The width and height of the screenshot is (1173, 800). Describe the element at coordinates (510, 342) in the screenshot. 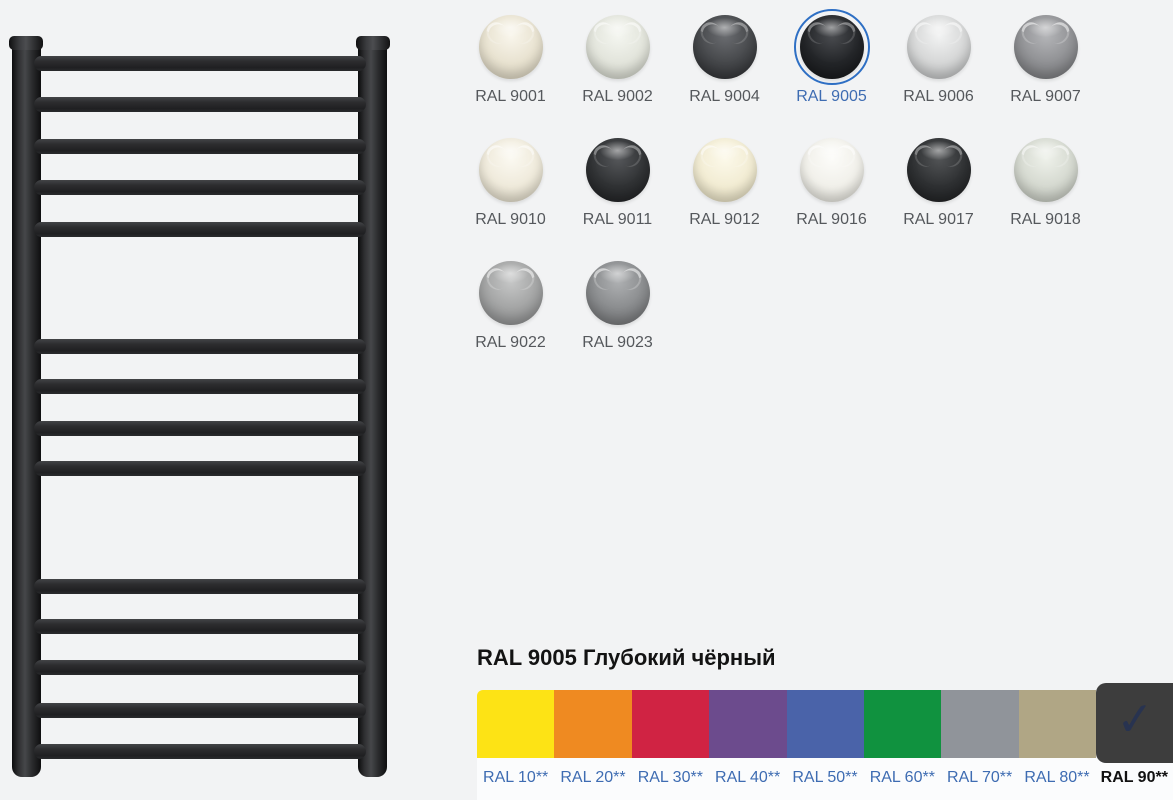

I see `ral-swatch-label: RAL 9022` at that location.